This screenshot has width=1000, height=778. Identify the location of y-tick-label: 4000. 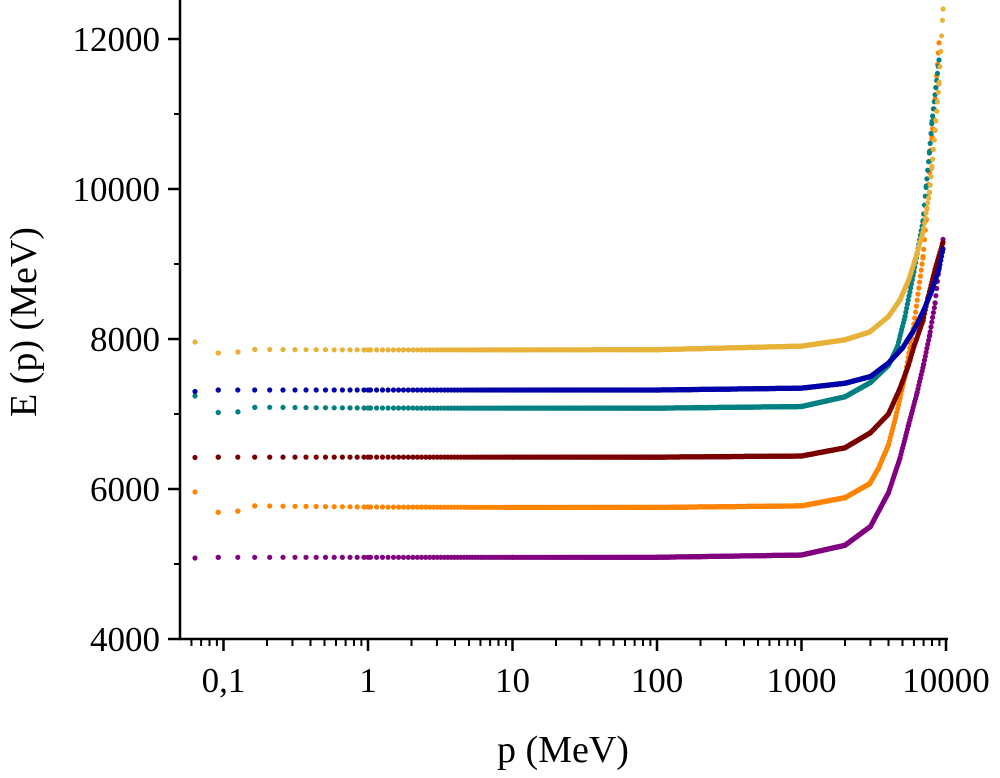
(125, 639).